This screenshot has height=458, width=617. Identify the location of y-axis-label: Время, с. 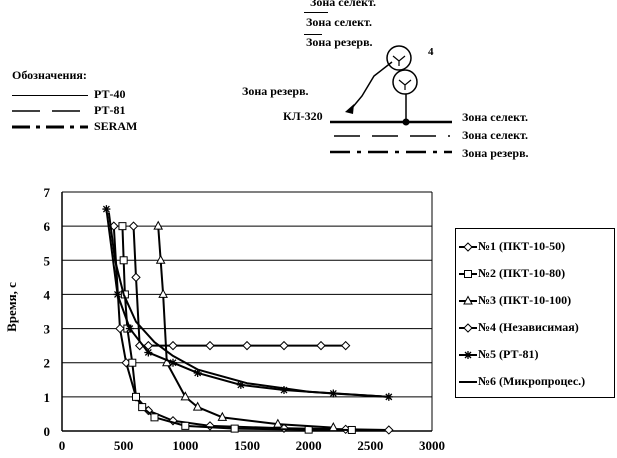
(11, 307).